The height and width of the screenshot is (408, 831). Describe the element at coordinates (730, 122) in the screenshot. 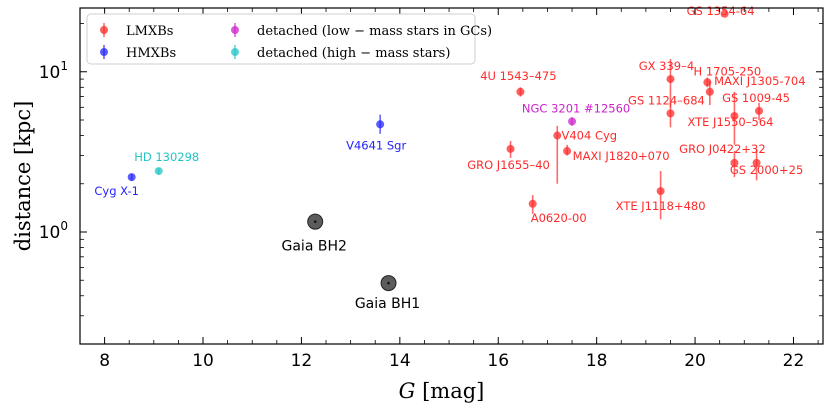

I see `point-xte-j1550-564-label: XTE J1550–564` at that location.